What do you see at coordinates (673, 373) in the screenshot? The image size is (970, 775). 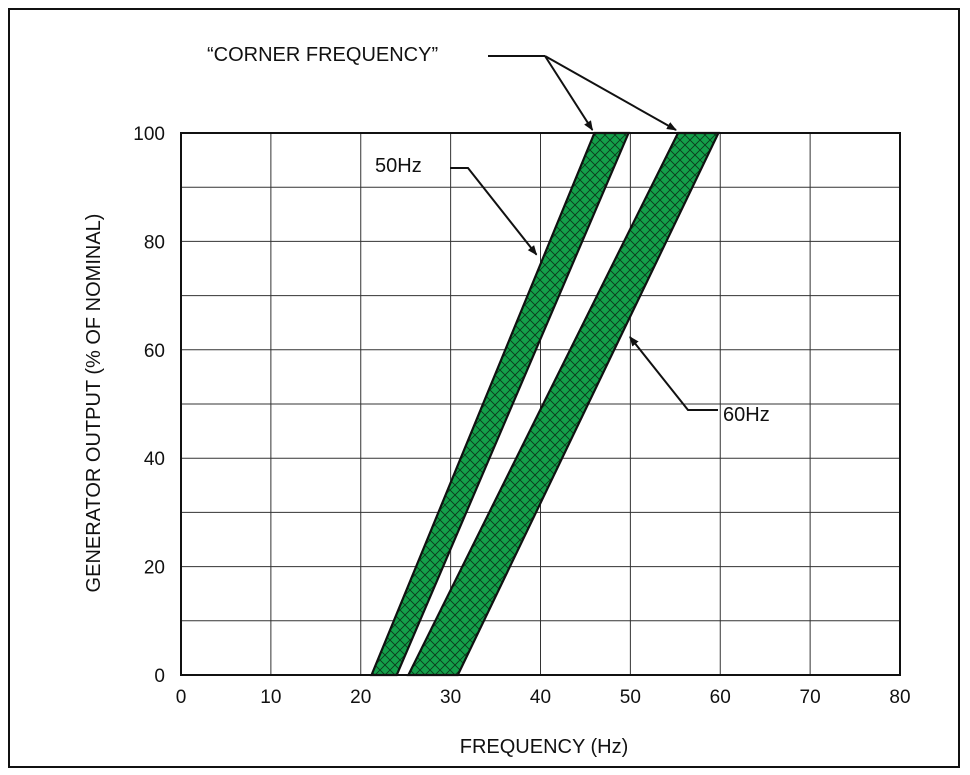 I see `annotation-60hz-arrow` at bounding box center [673, 373].